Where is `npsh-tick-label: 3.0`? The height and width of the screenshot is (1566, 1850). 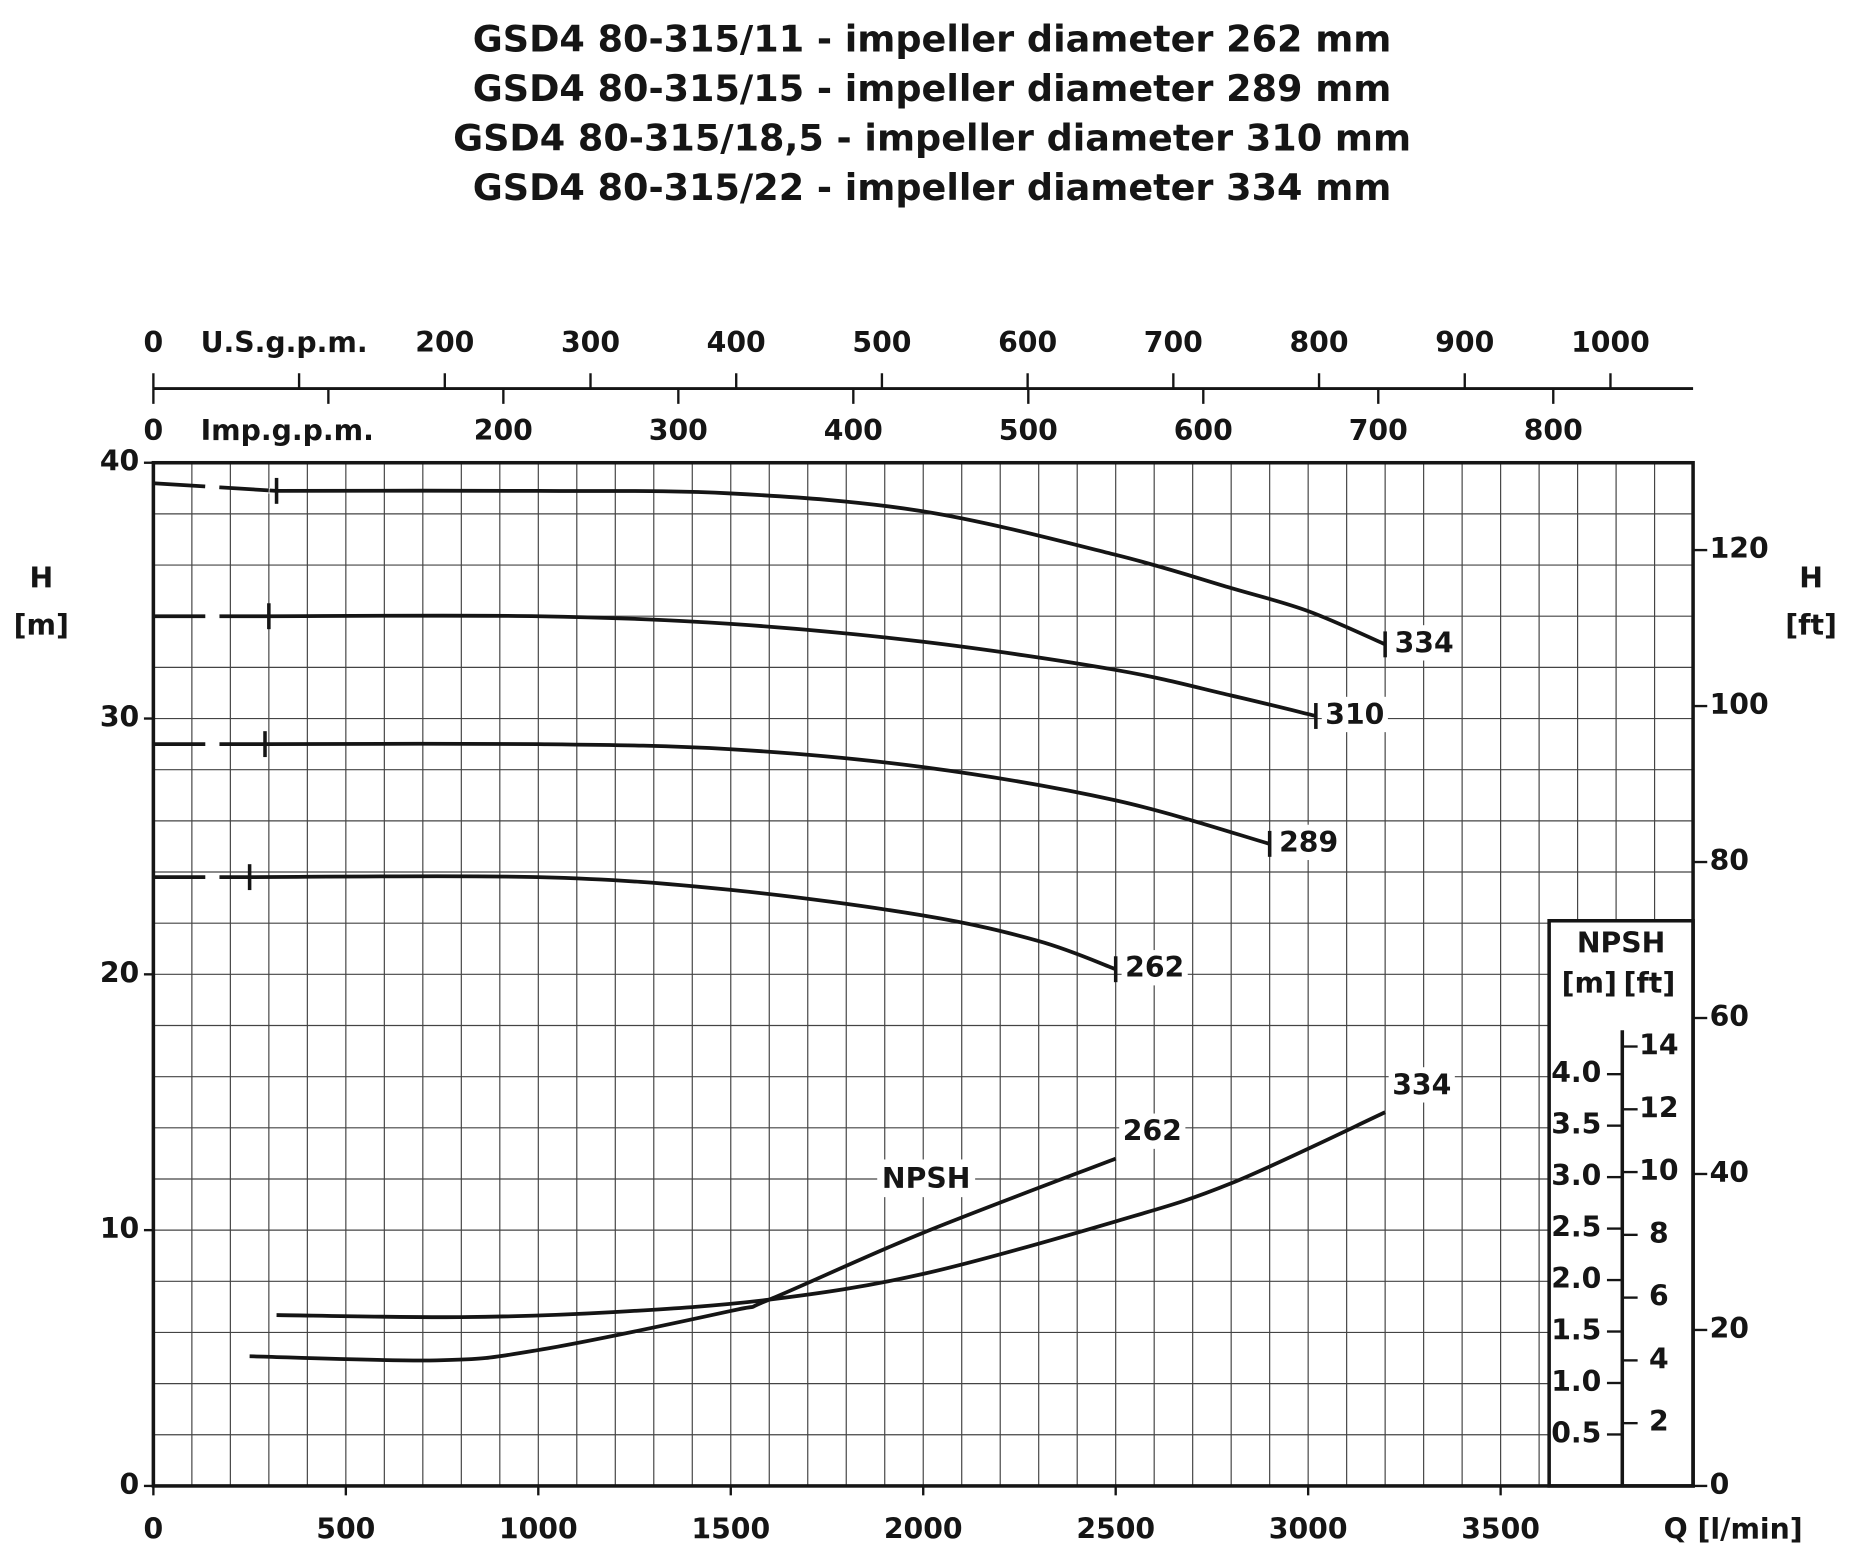
npsh-tick-label: 3.0 is located at coordinates (1576, 1175).